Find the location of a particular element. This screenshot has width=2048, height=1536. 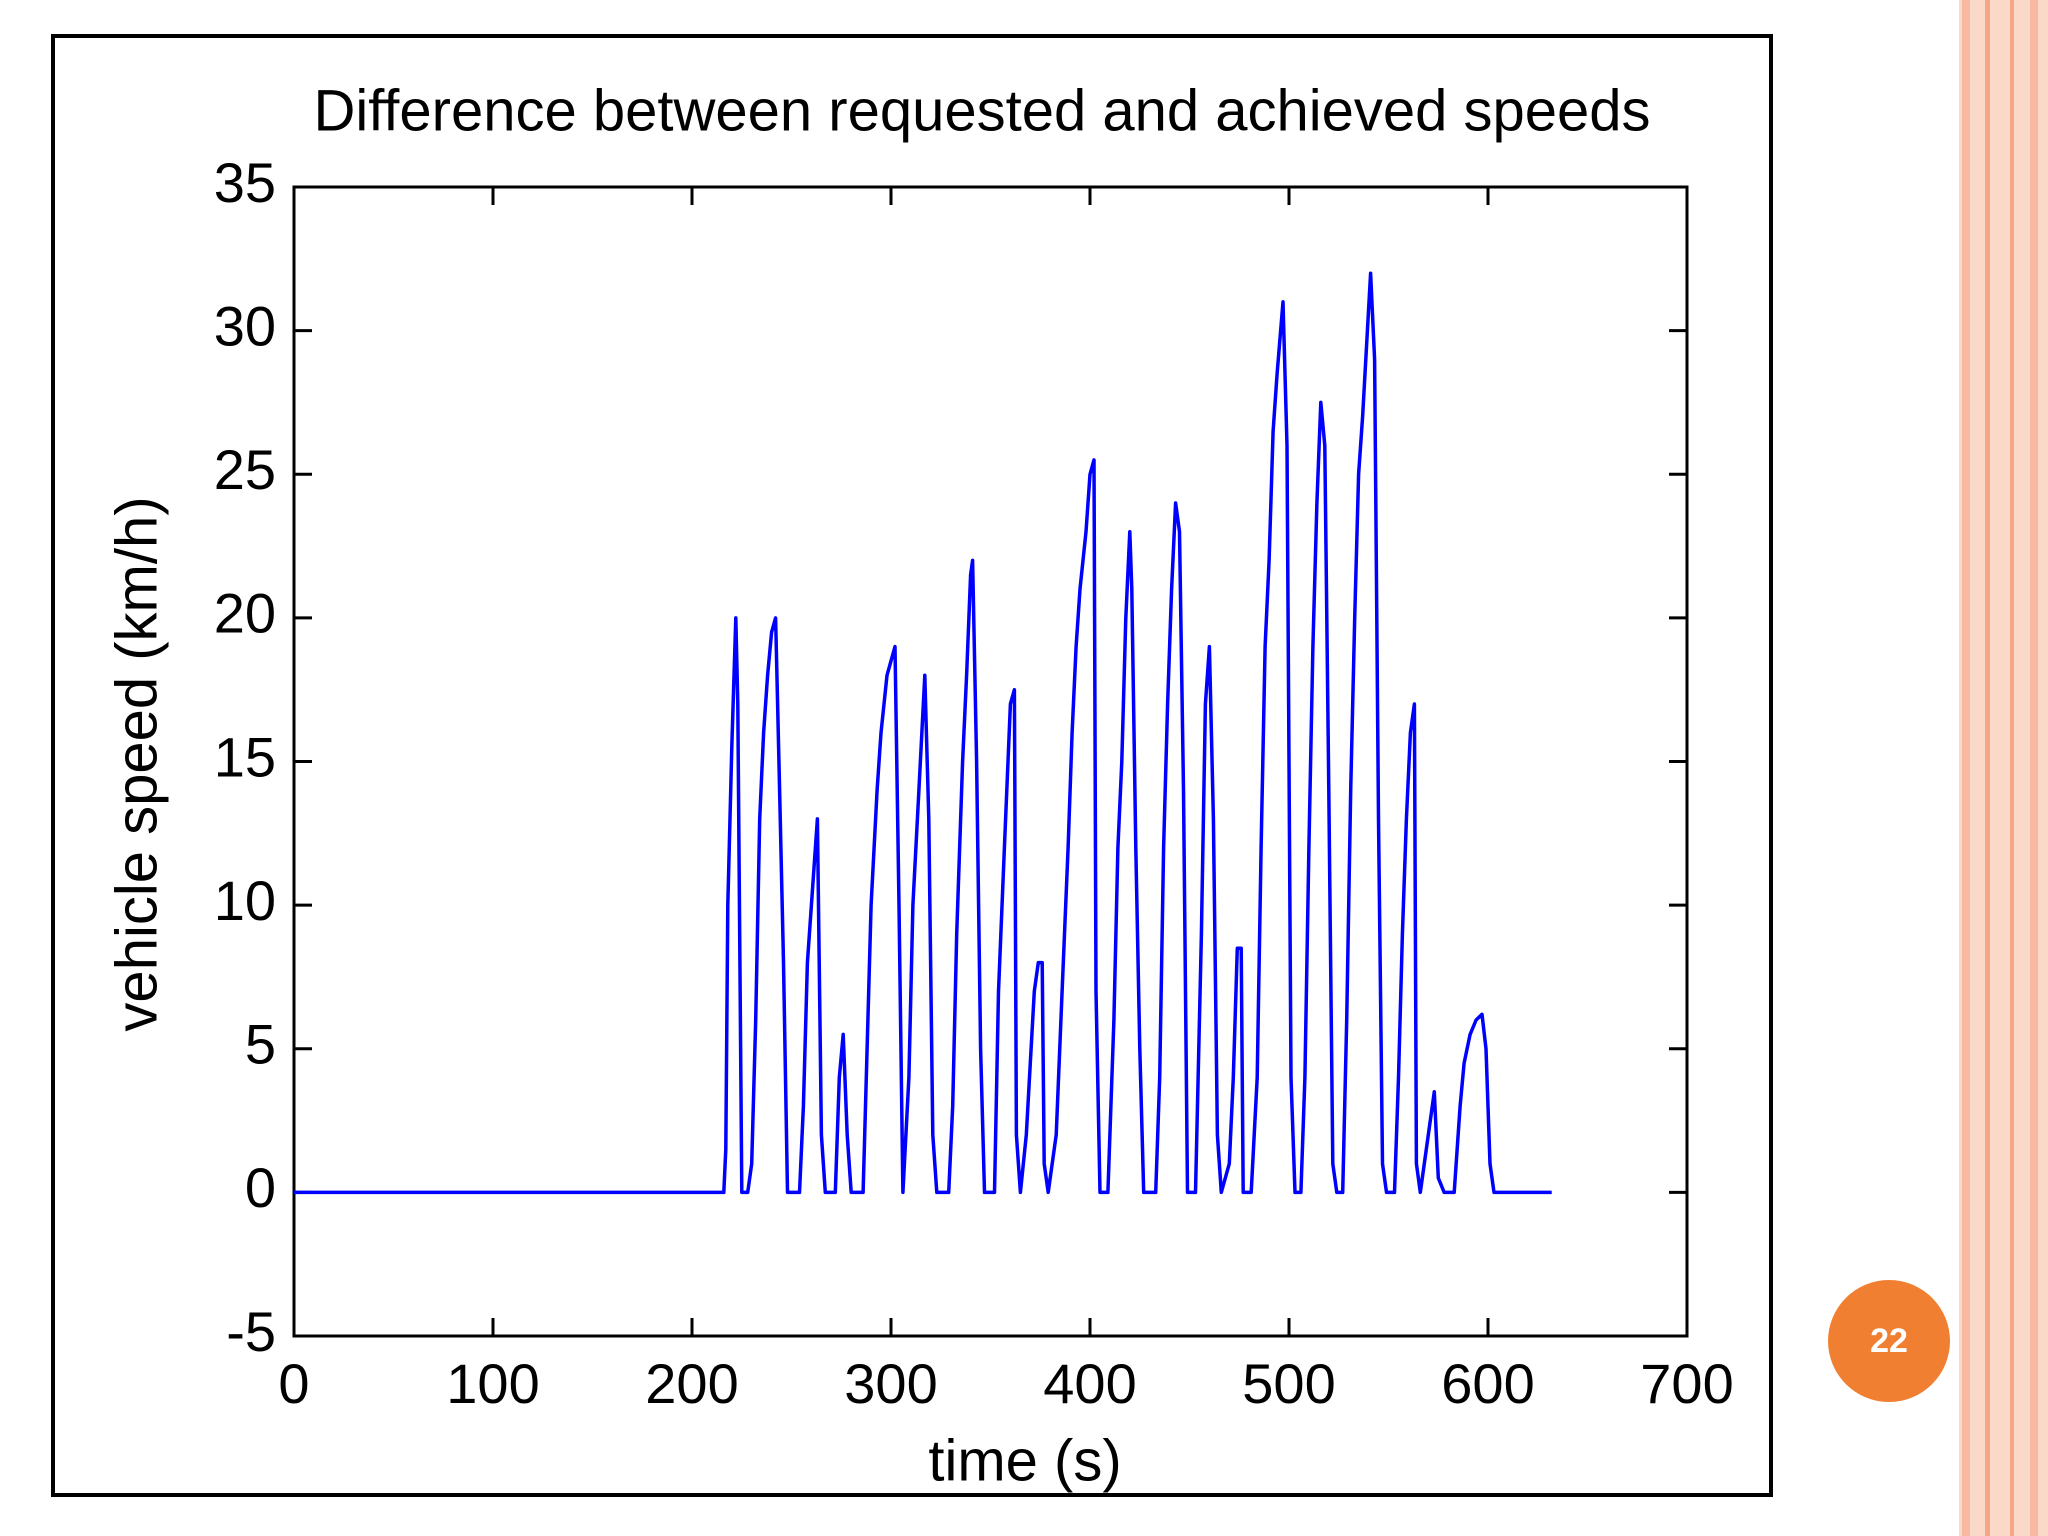

y-tick-label: 30 is located at coordinates (245, 325).